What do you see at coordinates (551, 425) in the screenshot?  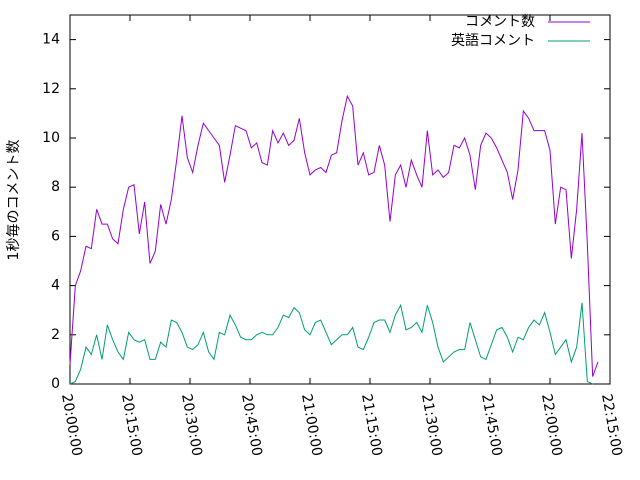 I see `x-tick-label: 22:00:00` at bounding box center [551, 425].